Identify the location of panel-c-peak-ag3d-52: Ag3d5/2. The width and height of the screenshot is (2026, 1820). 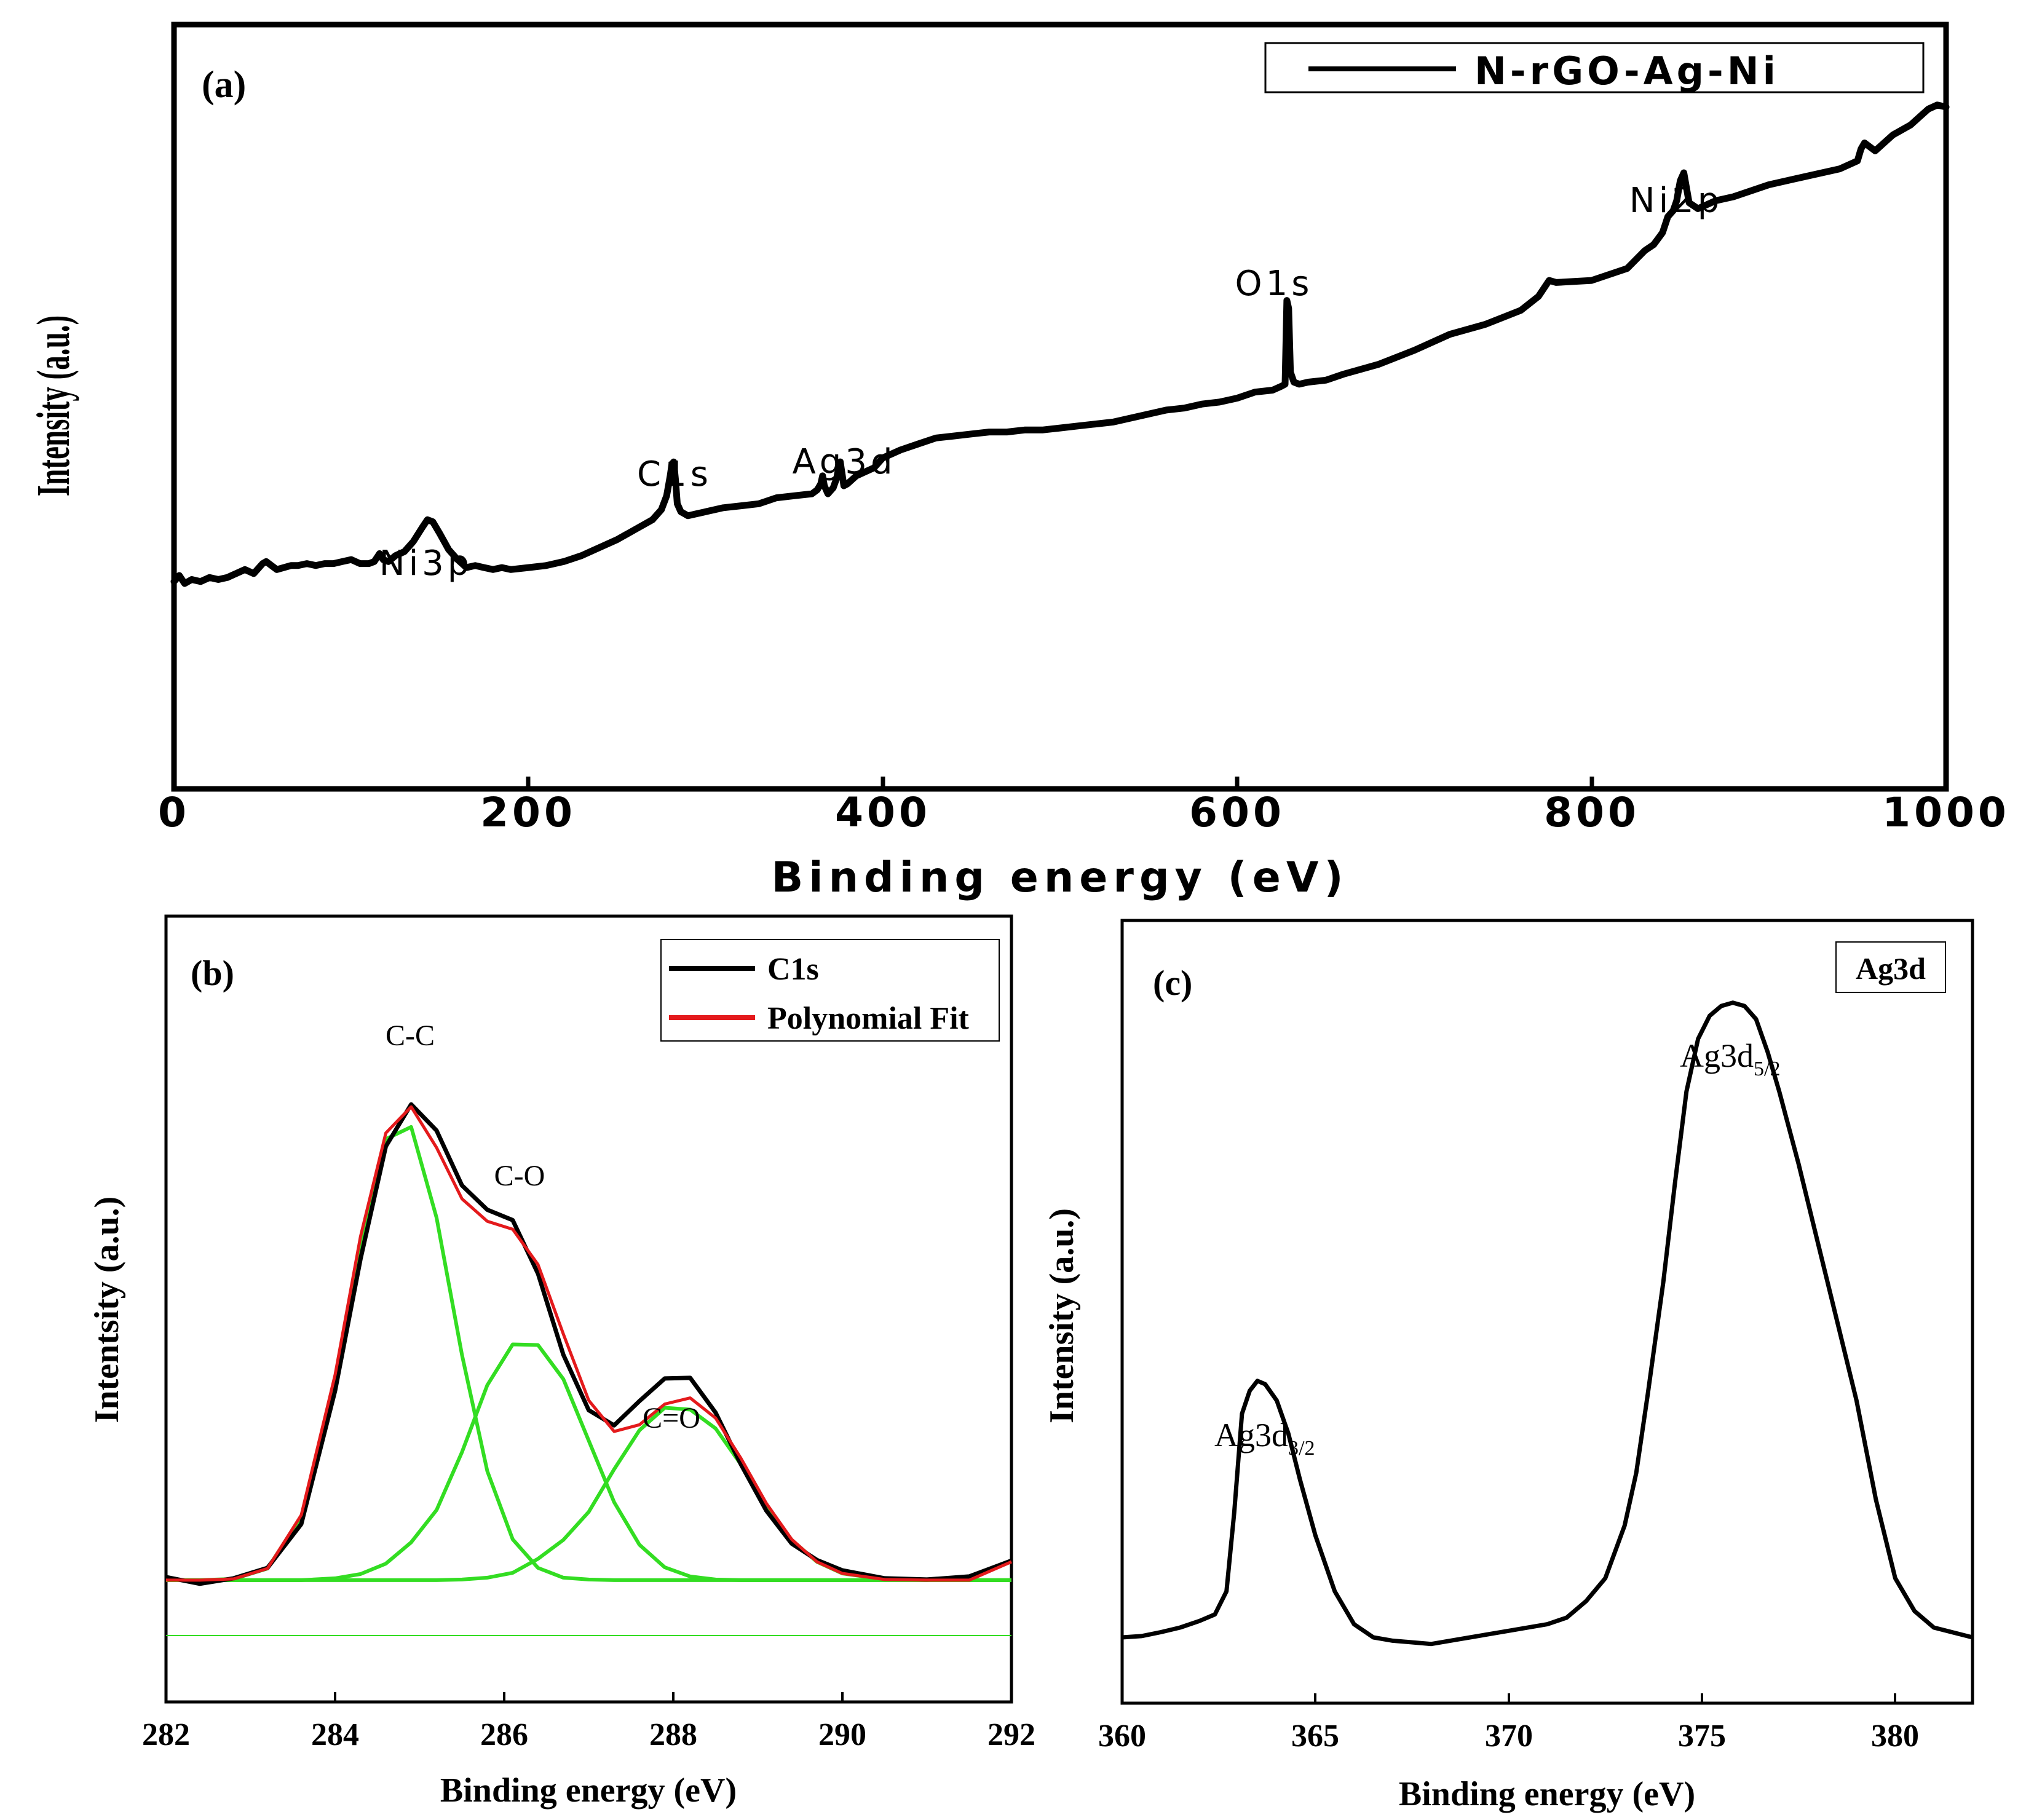
(1730, 1058).